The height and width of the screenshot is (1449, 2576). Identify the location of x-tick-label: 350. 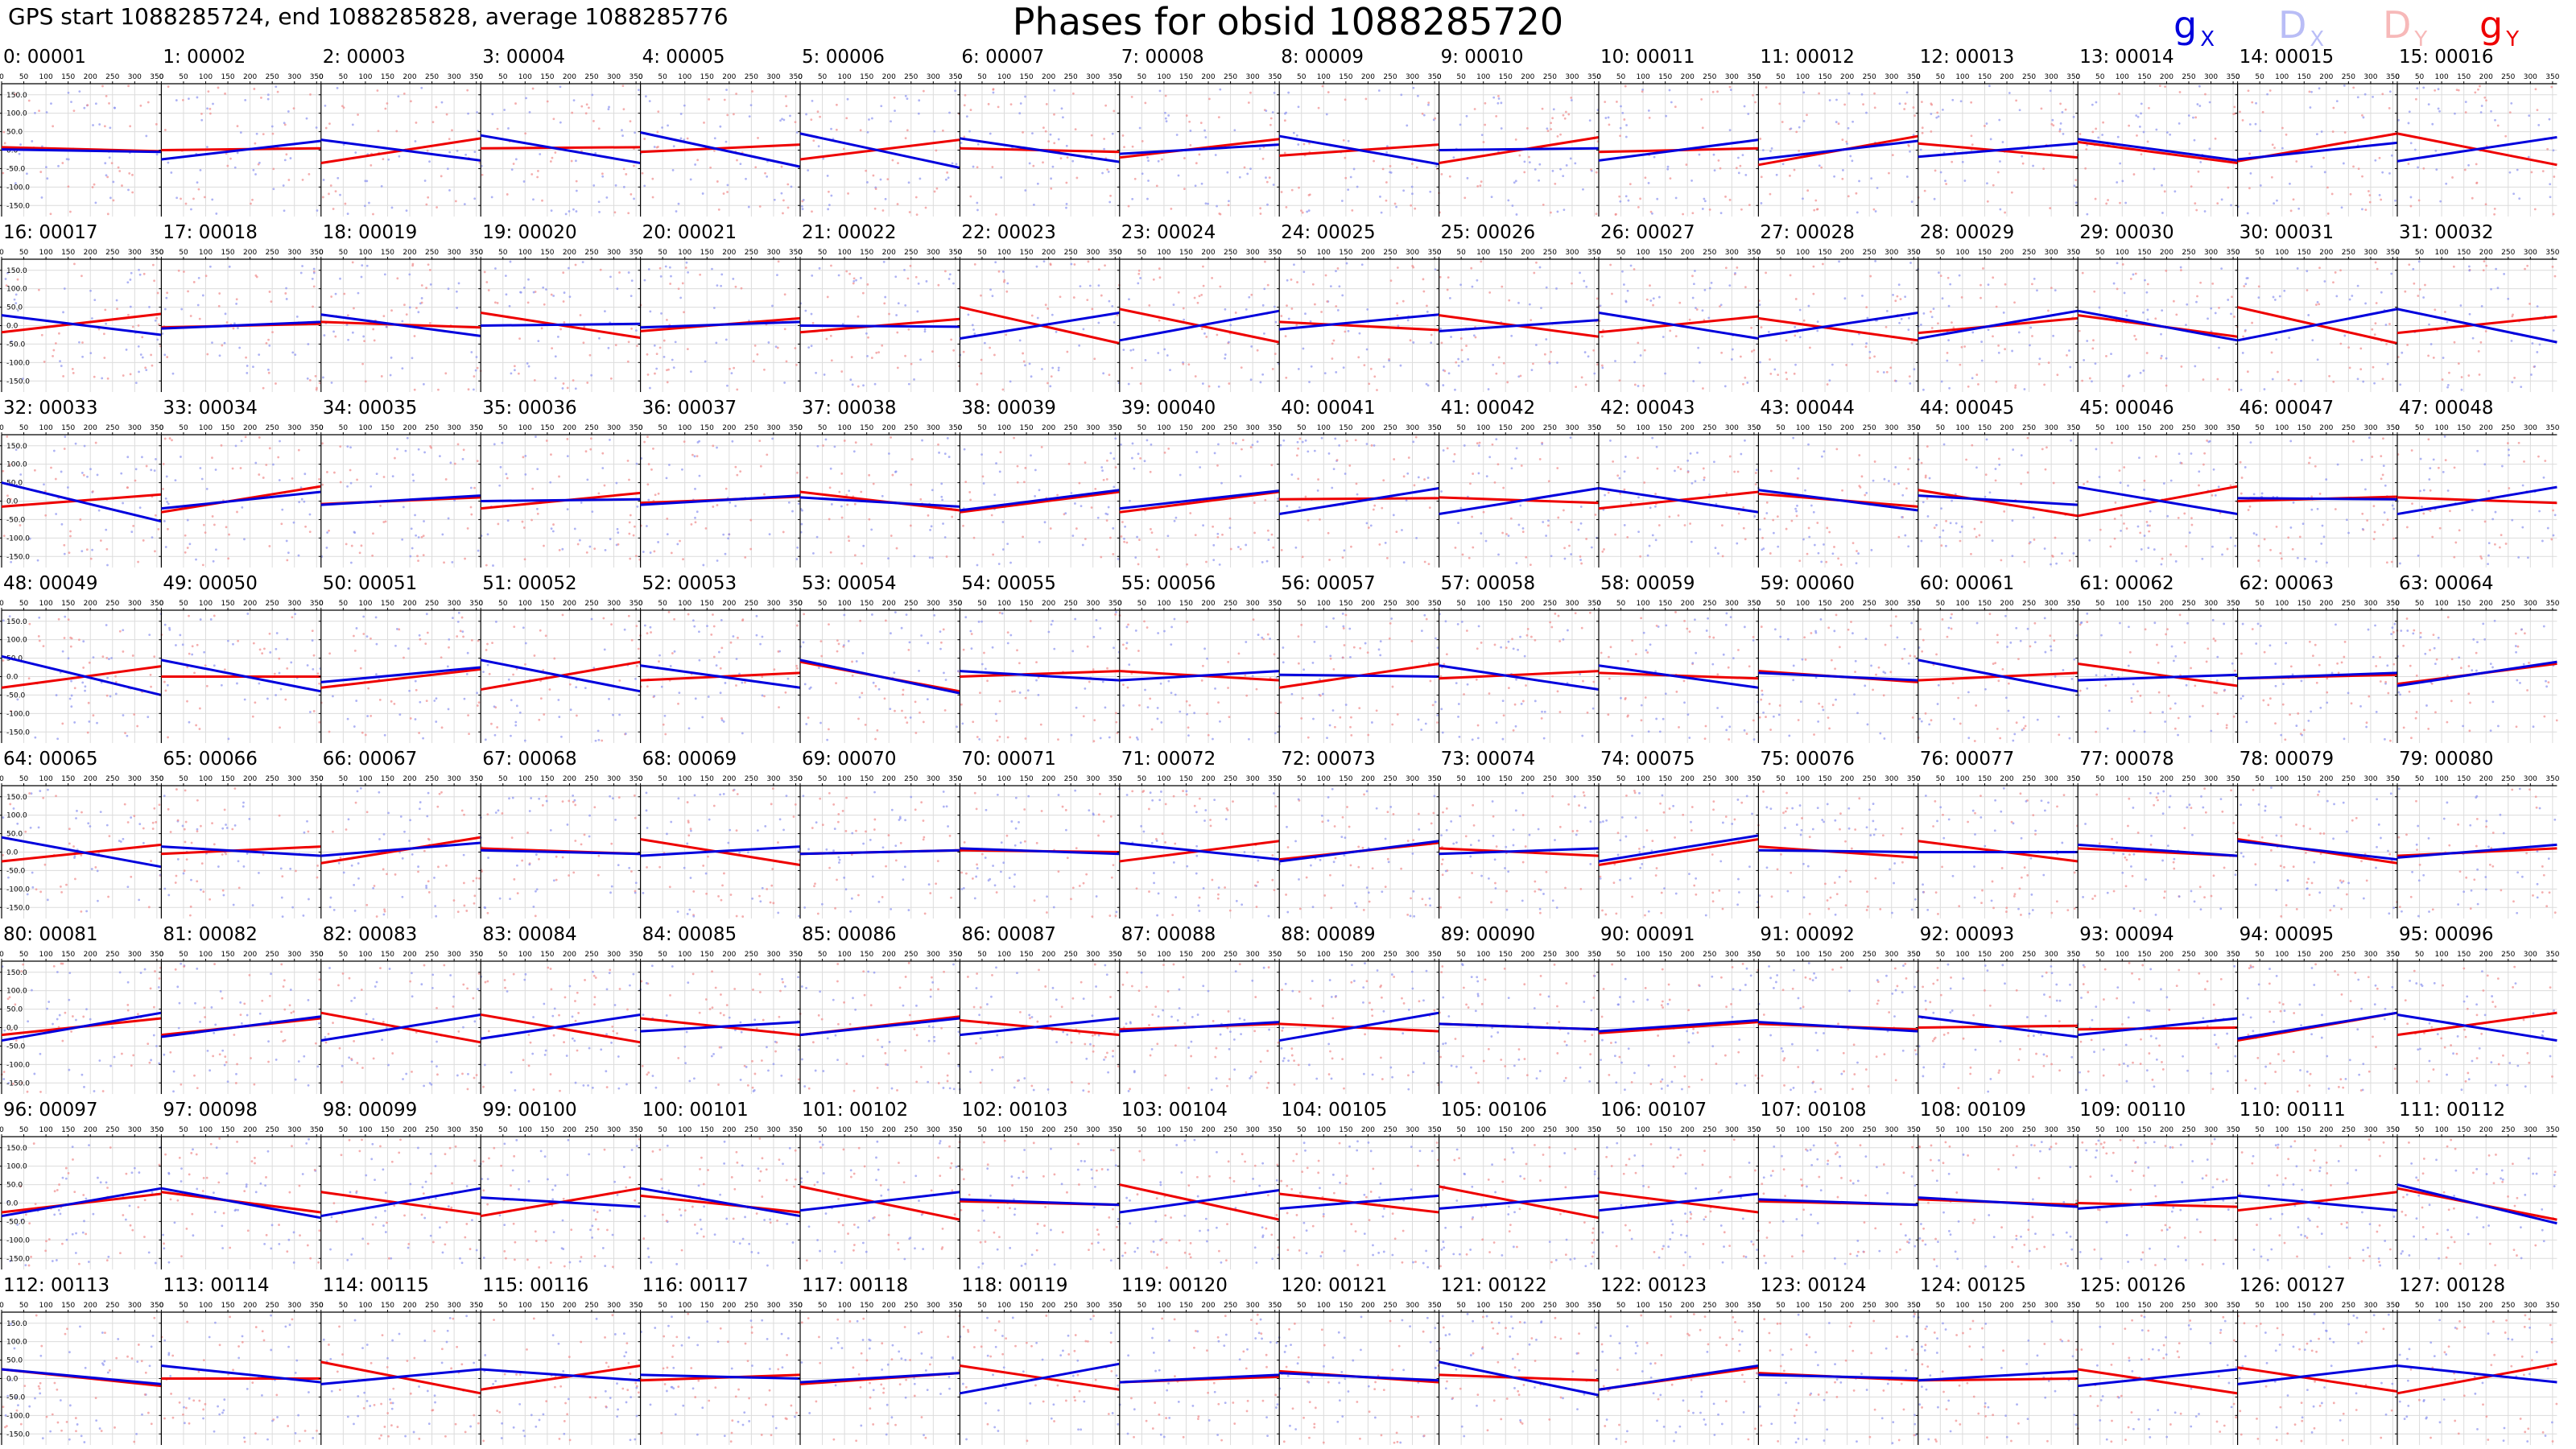
(1754, 253).